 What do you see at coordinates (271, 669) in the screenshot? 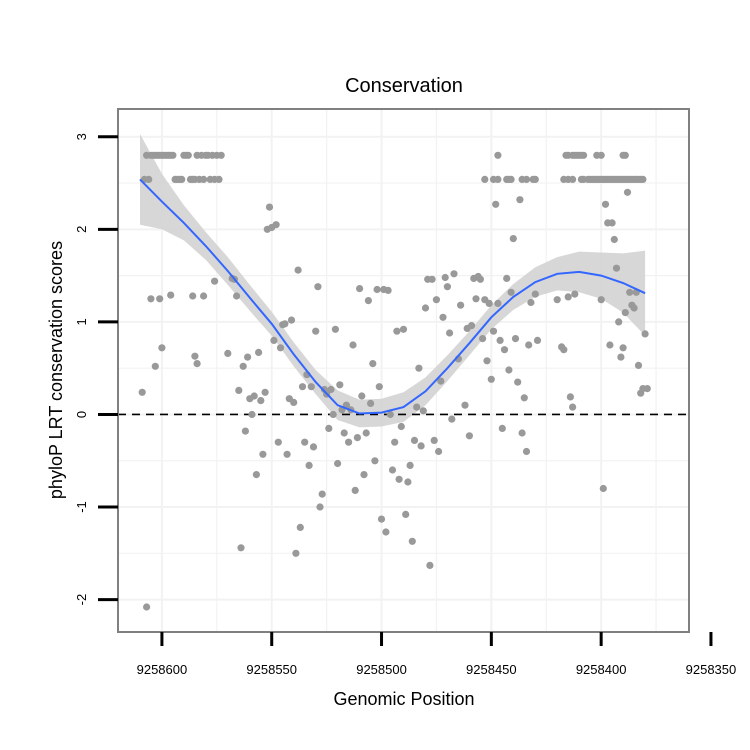
I see `x-tick-label: 9258550` at bounding box center [271, 669].